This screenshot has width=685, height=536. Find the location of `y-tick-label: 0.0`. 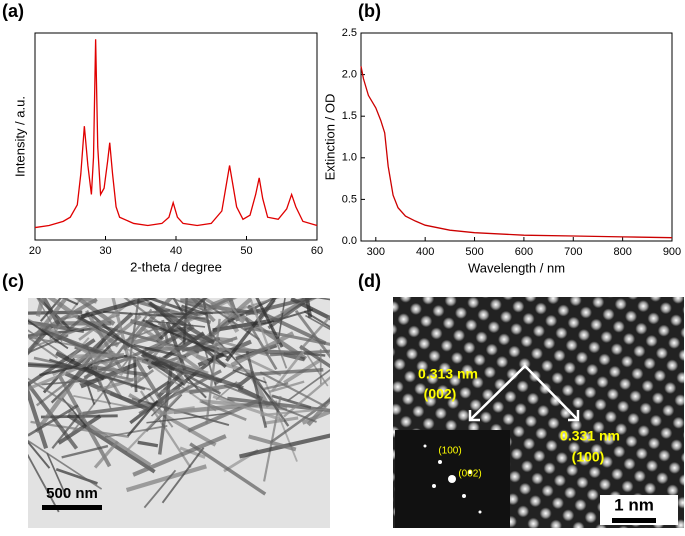

y-tick-label: 0.0 is located at coordinates (349, 241).